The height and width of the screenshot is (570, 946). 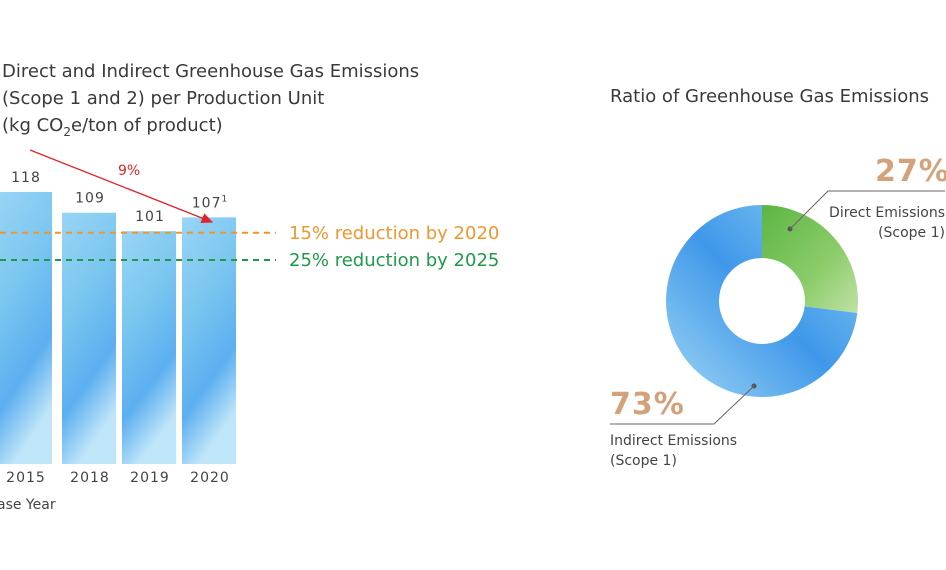 What do you see at coordinates (26, 178) in the screenshot?
I see `bar-value-label-2015: 118` at bounding box center [26, 178].